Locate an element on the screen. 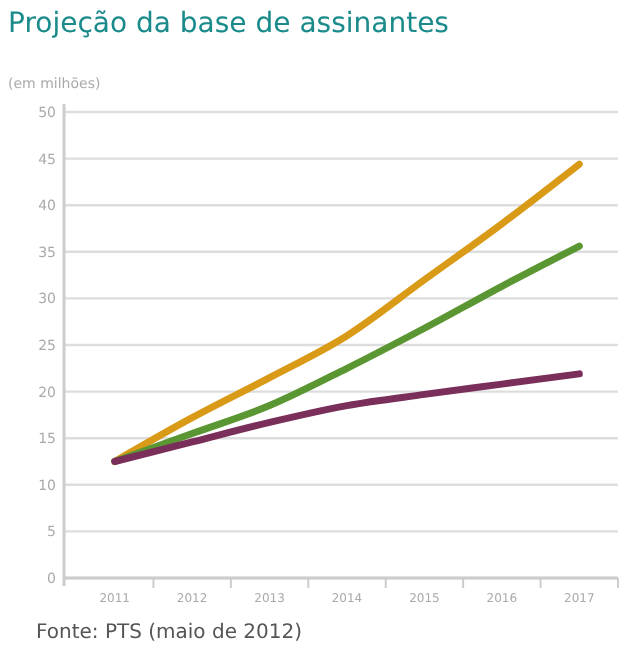  chart-title: Projeção da base de assinantes is located at coordinates (228, 24).